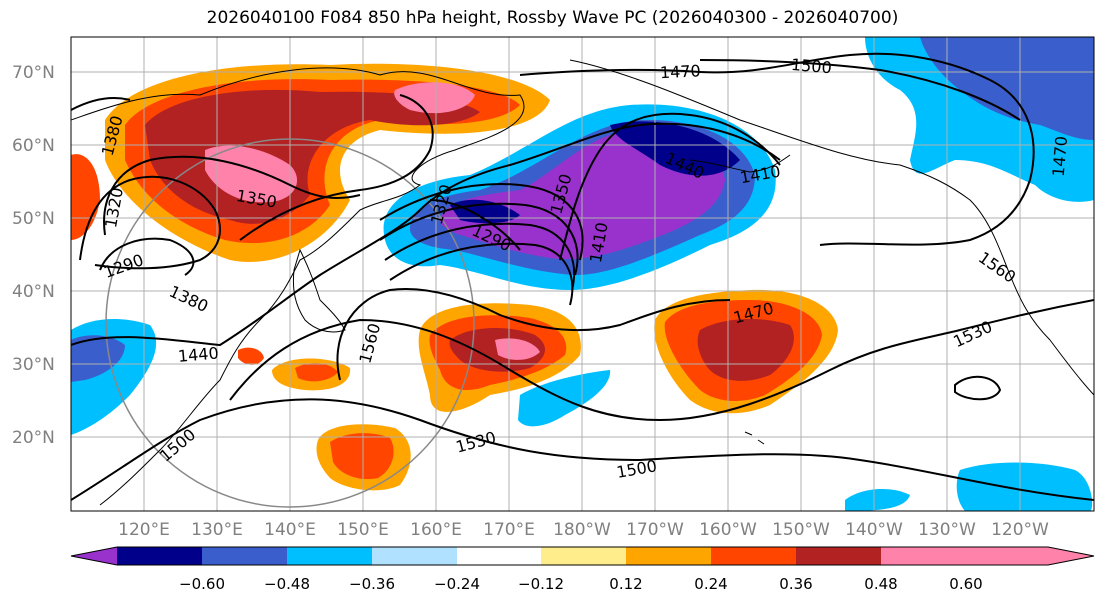  I want to click on anomaly-positive-asia-peak, so click(251, 174).